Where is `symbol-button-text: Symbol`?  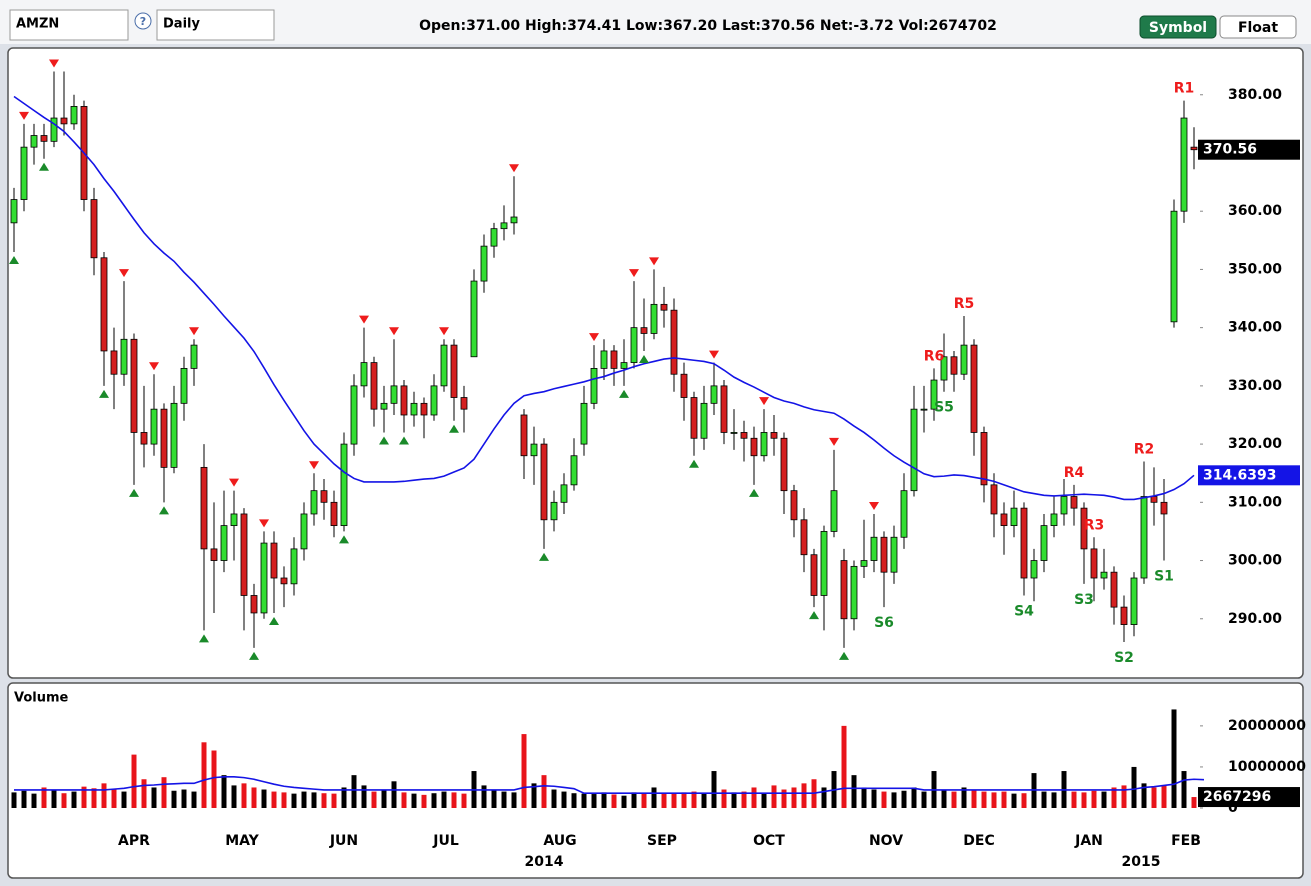 symbol-button-text: Symbol is located at coordinates (1178, 28).